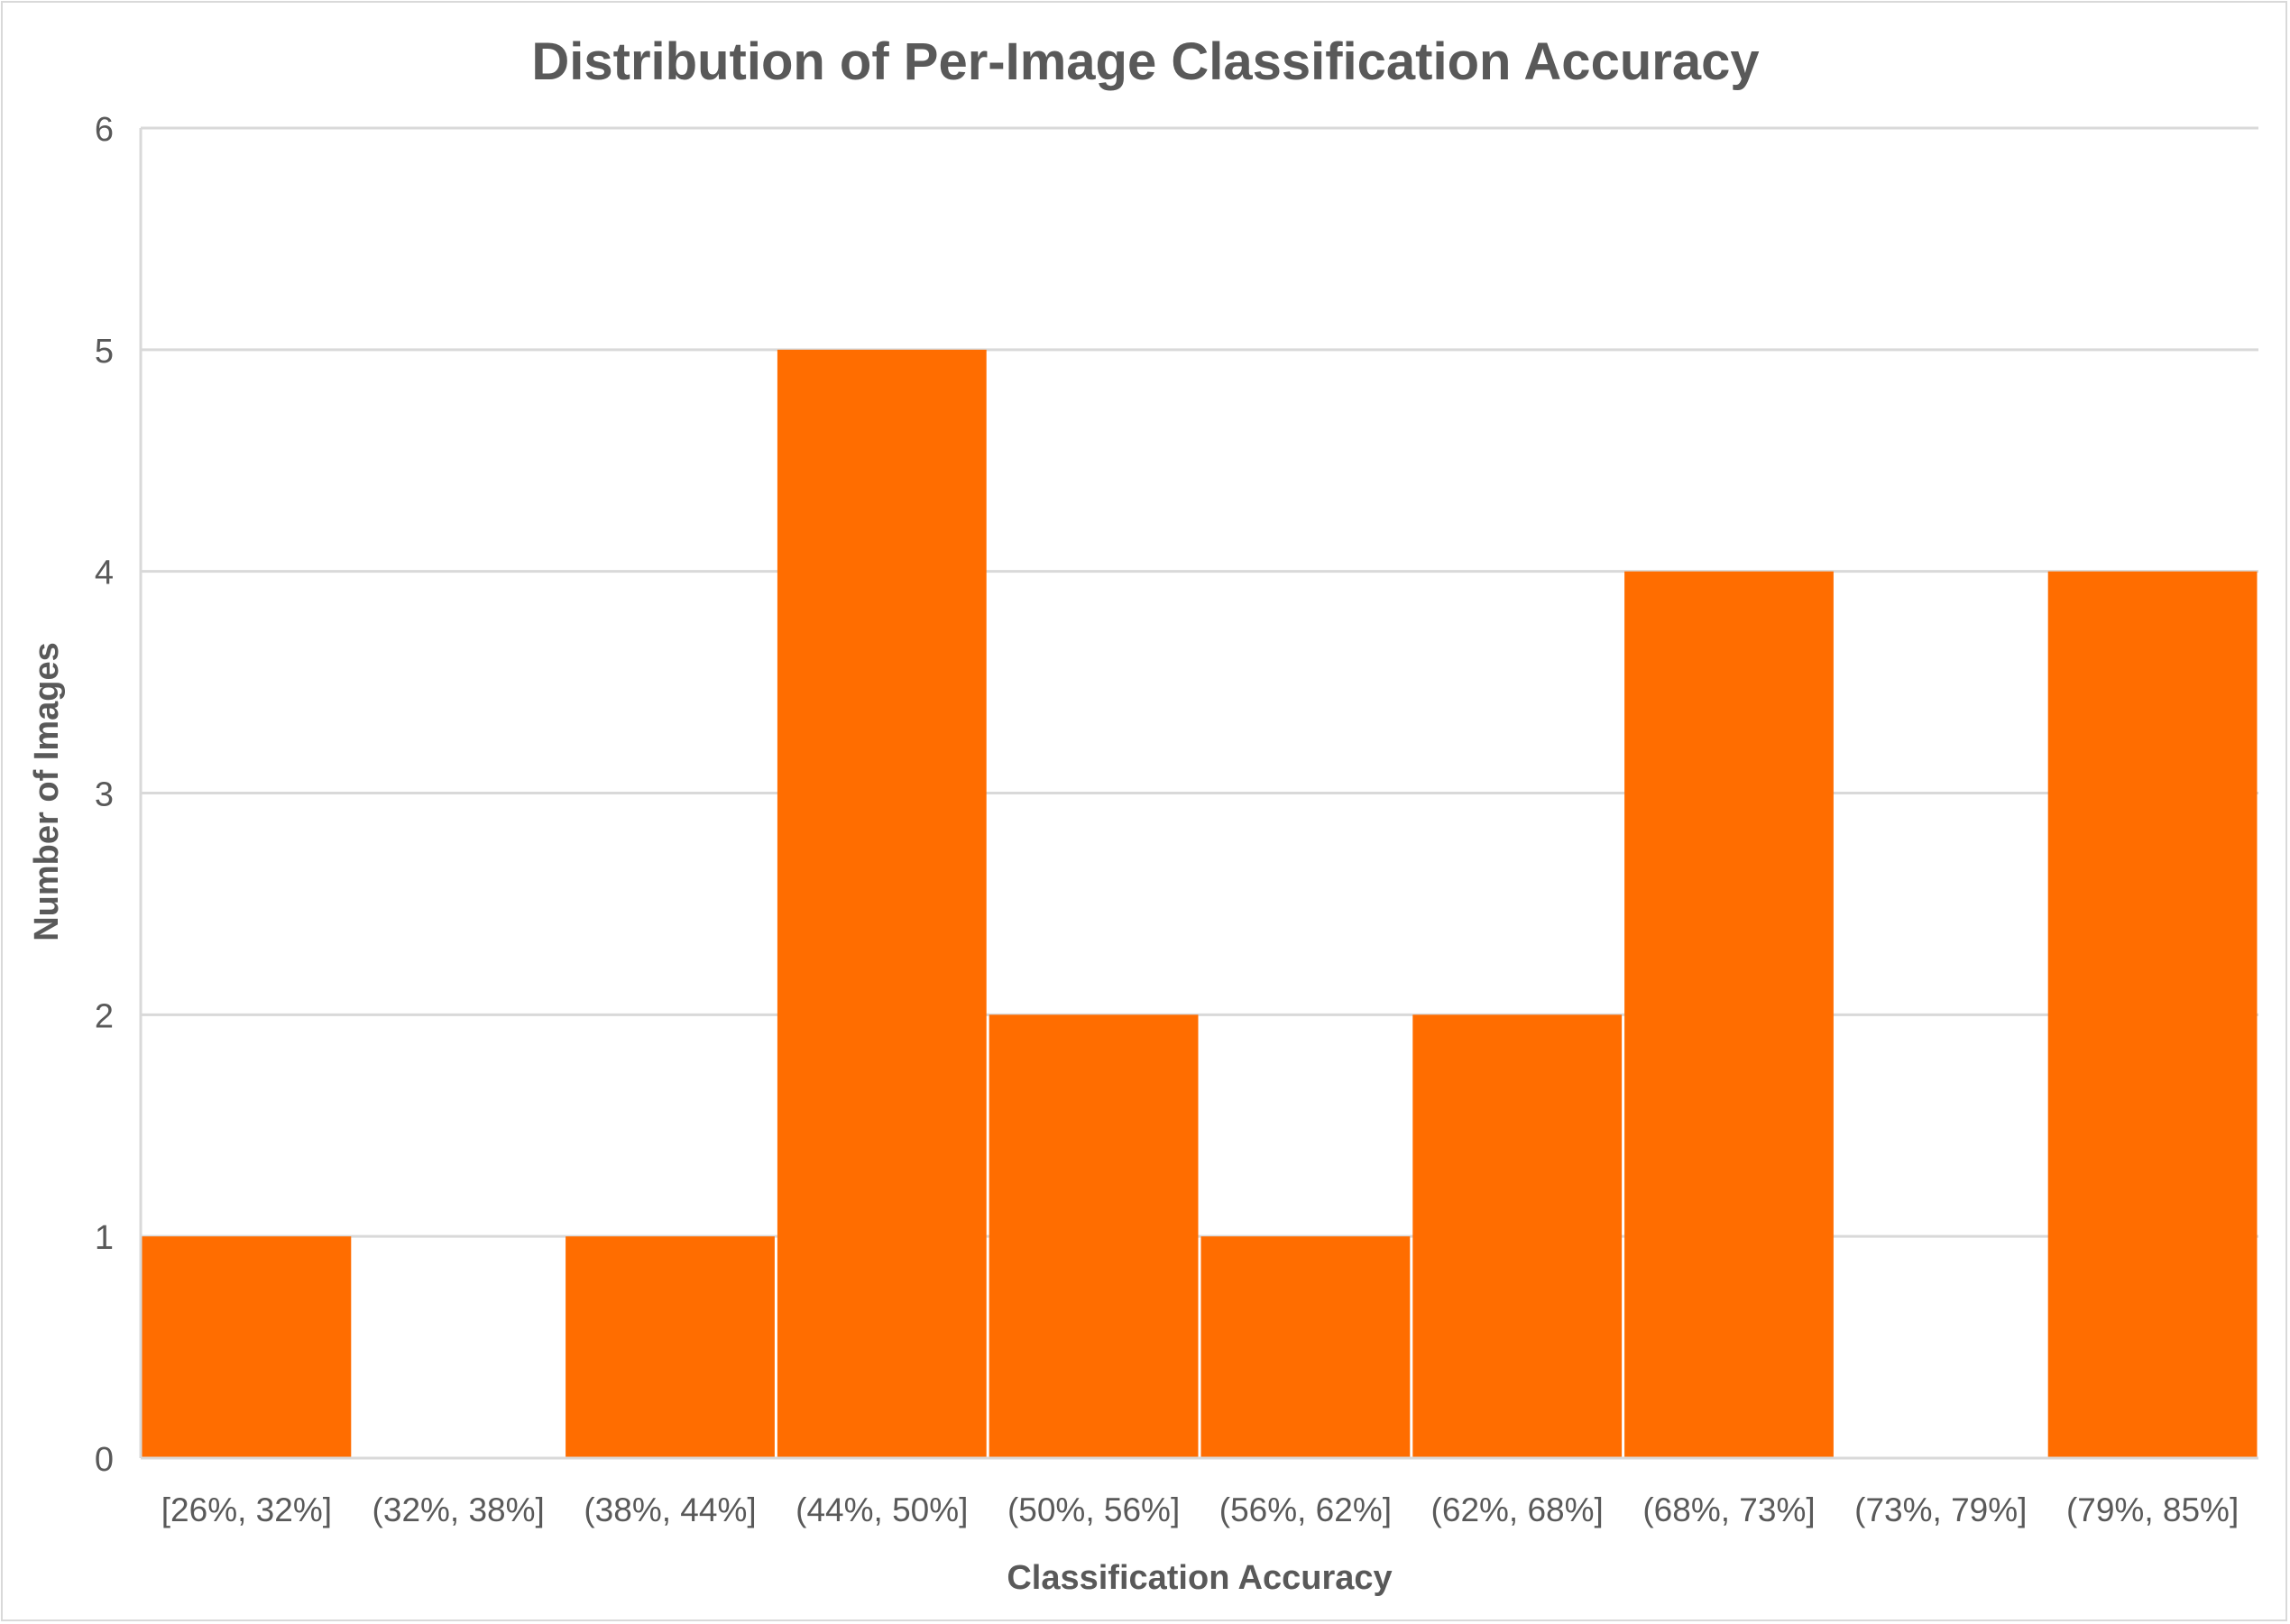  What do you see at coordinates (2152, 1510) in the screenshot?
I see `x-tick-label: (79%, 85%]` at bounding box center [2152, 1510].